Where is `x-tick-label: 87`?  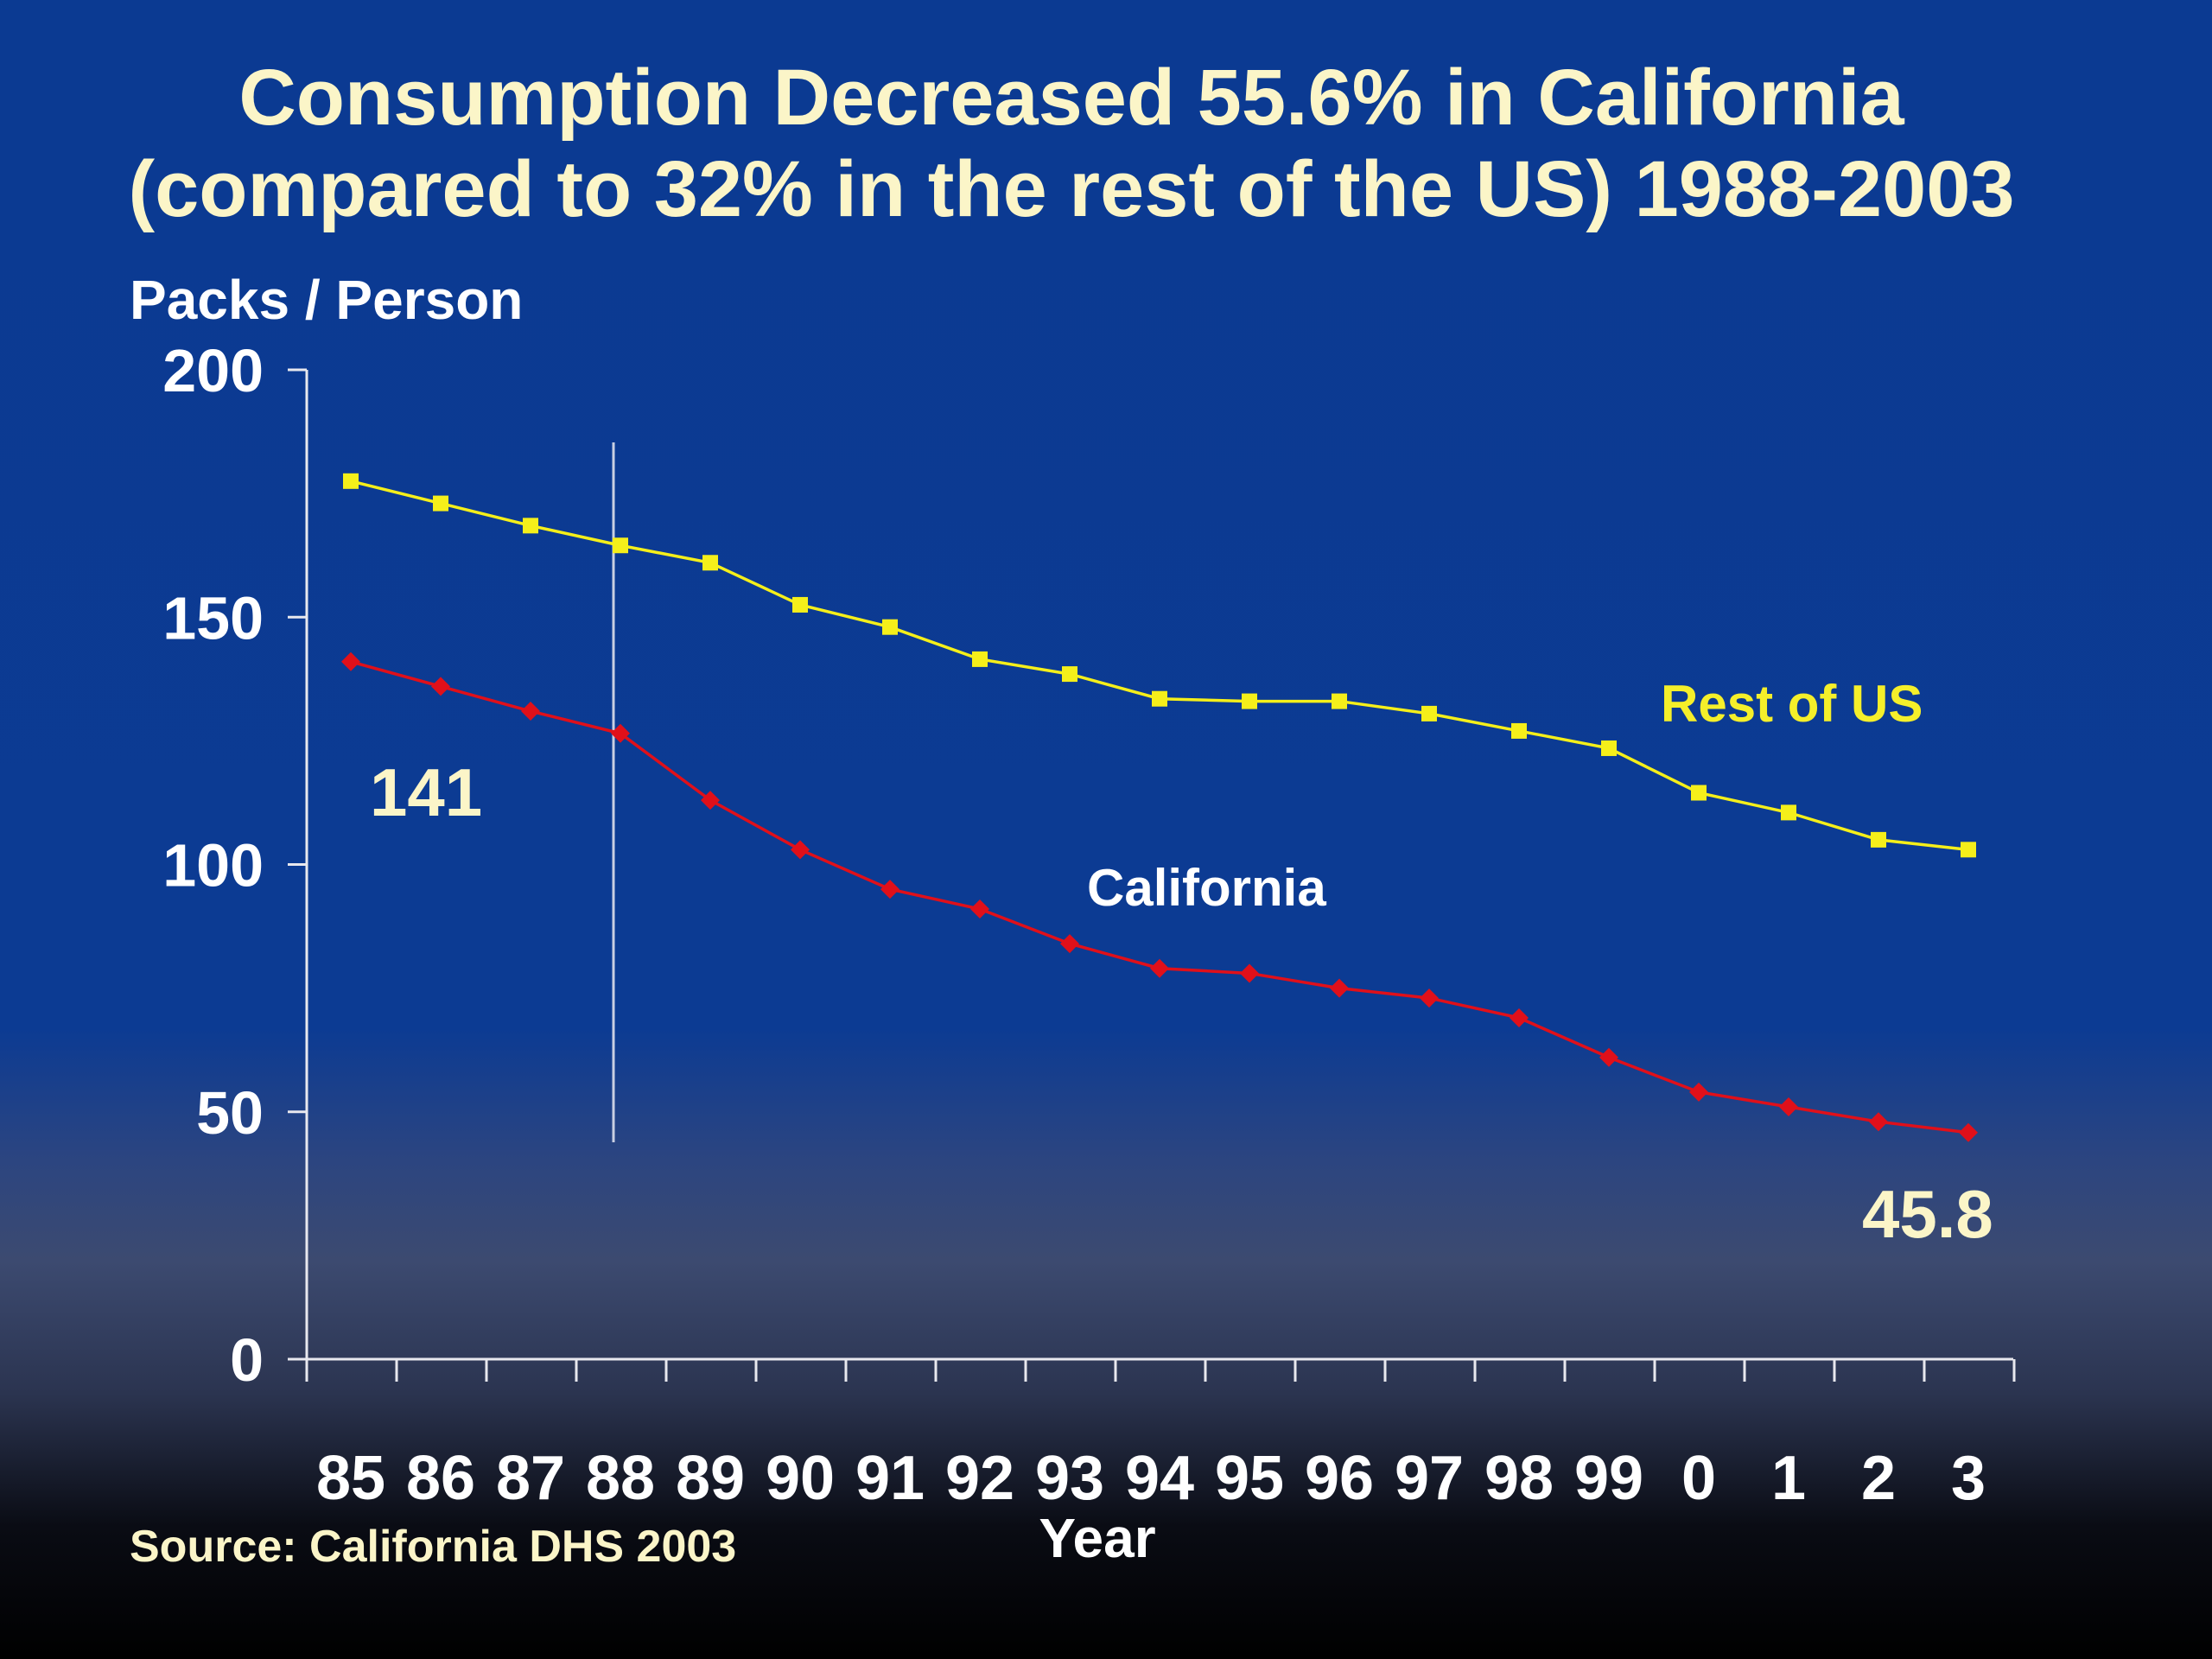
x-tick-label: 87 is located at coordinates (530, 1478).